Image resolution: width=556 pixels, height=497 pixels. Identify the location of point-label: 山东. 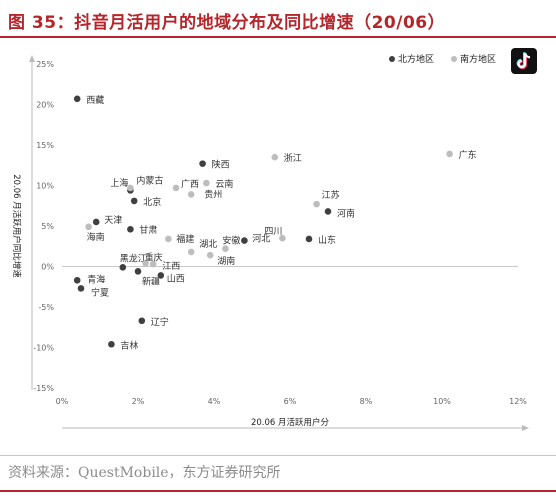
(327, 240).